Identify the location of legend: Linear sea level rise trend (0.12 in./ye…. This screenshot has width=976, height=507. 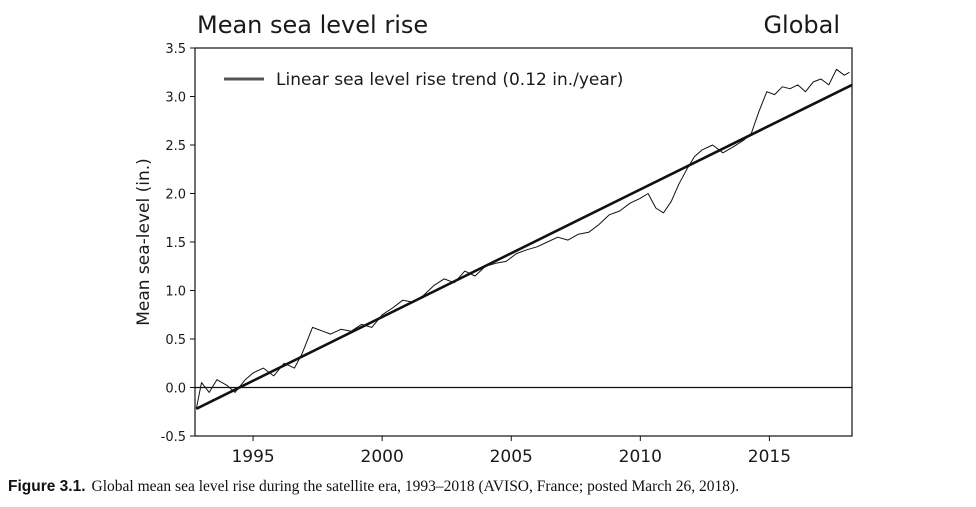
(423, 80).